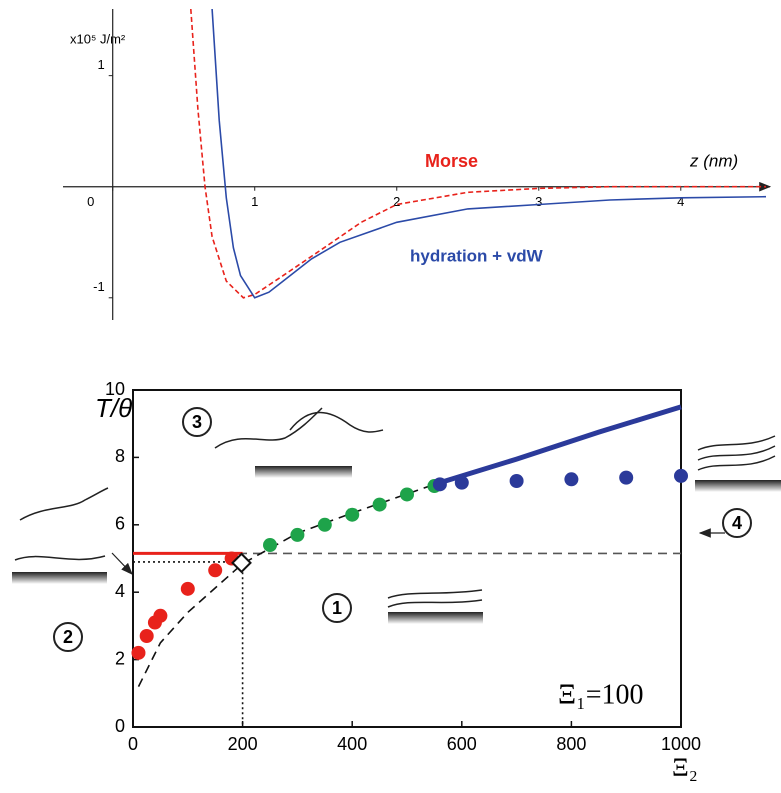 The width and height of the screenshot is (781, 793). I want to click on x-tick-label: 1000, so click(681, 744).